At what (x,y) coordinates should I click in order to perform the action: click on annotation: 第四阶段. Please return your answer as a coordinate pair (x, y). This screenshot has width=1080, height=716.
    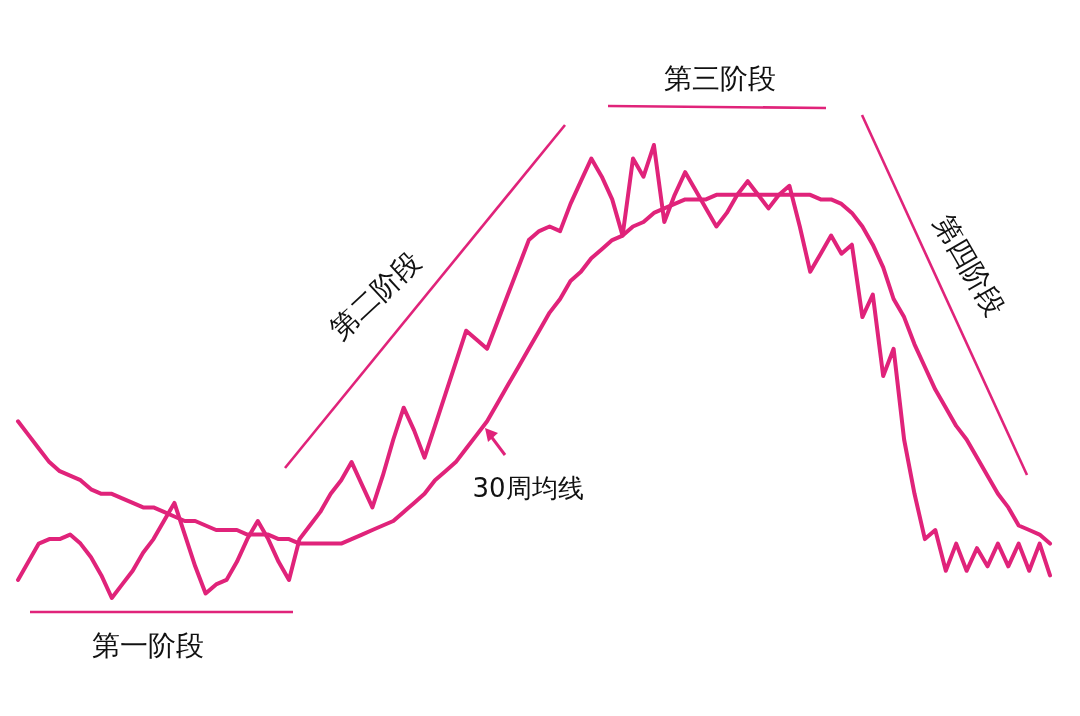
    Looking at the image, I should click on (969, 265).